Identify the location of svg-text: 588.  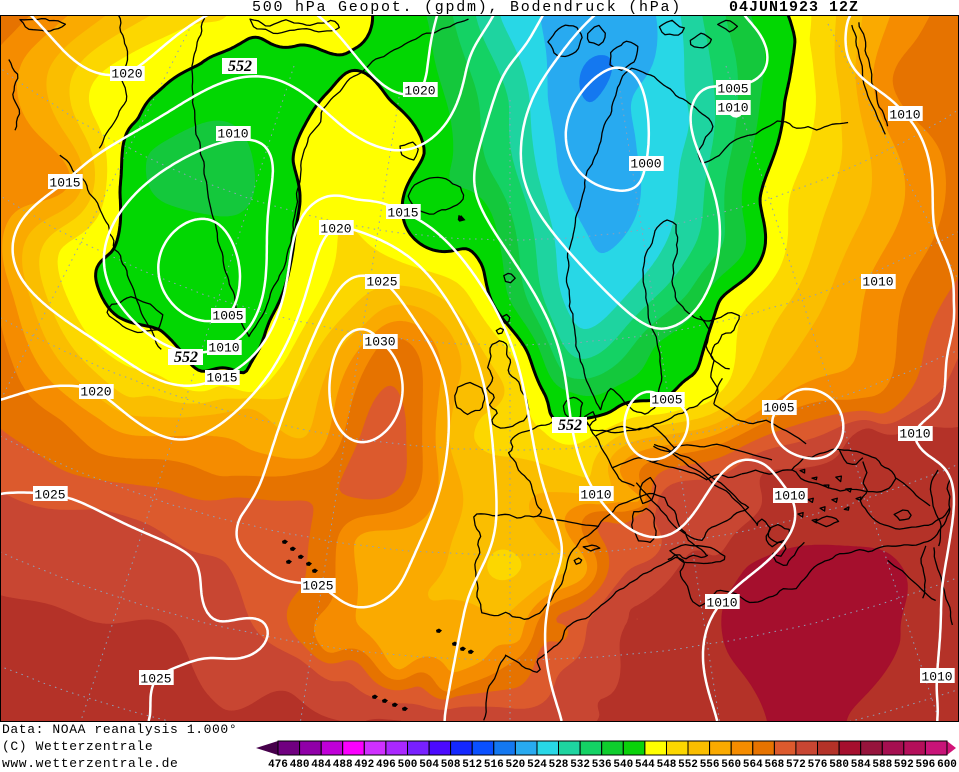
(882, 764).